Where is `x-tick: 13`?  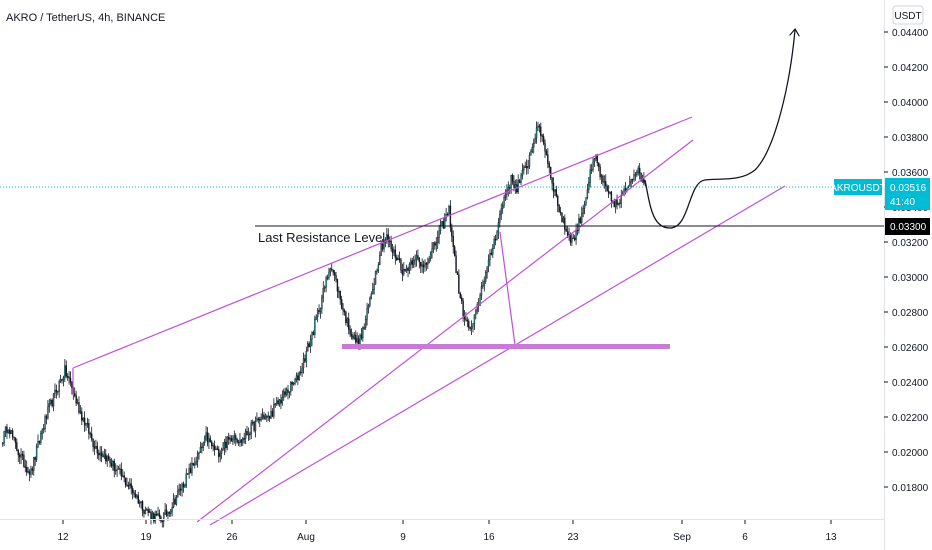
x-tick: 13 is located at coordinates (831, 531).